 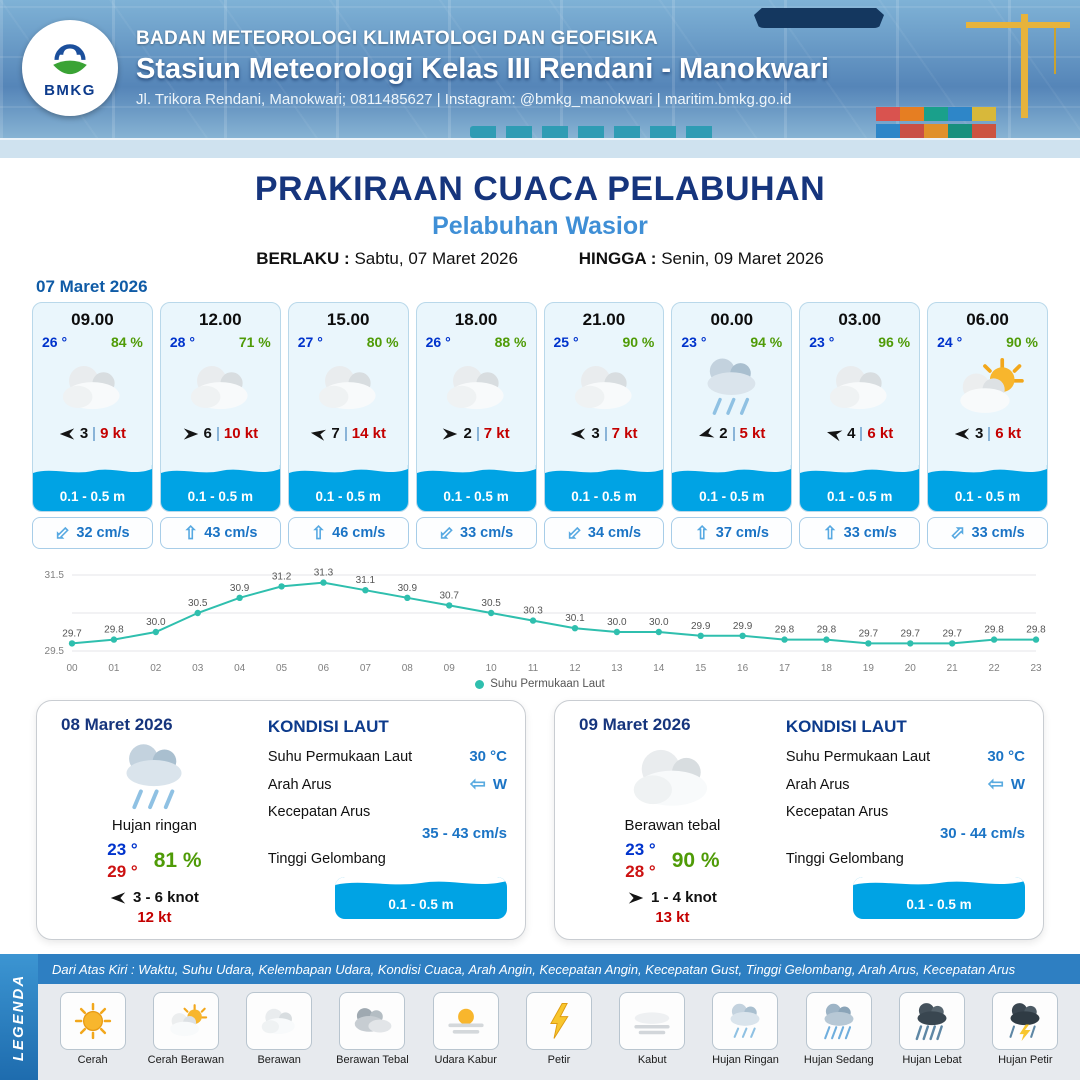 What do you see at coordinates (319, 812) in the screenshot?
I see `current-speed-label: Kecepatan Arus` at bounding box center [319, 812].